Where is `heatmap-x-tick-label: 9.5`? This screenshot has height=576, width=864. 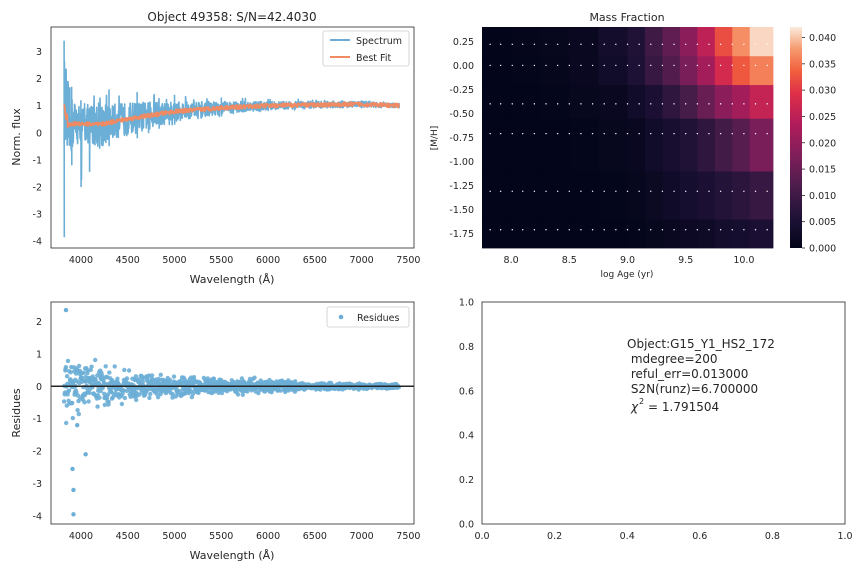
heatmap-x-tick-label: 9.5 is located at coordinates (685, 260).